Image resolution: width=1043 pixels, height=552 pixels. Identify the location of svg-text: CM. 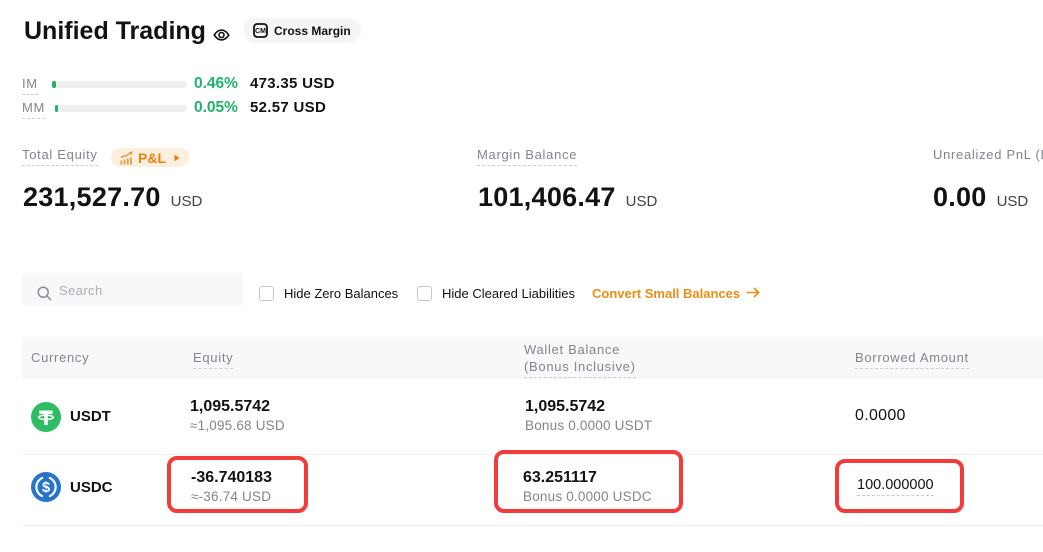
(260, 31).